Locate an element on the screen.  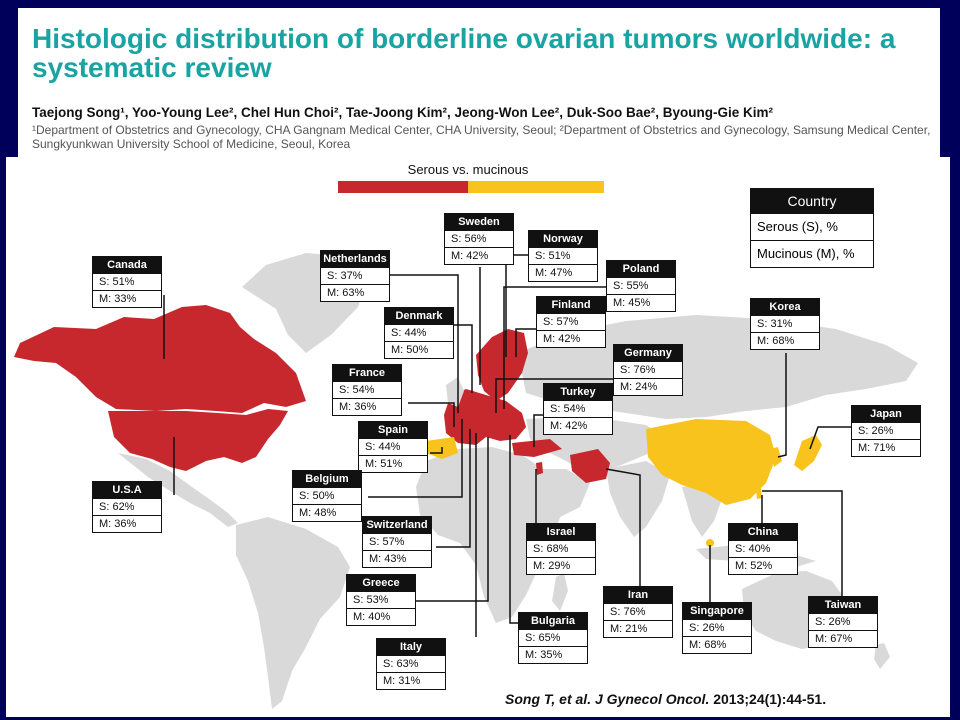
country-name: Bulgaria is located at coordinates (553, 621).